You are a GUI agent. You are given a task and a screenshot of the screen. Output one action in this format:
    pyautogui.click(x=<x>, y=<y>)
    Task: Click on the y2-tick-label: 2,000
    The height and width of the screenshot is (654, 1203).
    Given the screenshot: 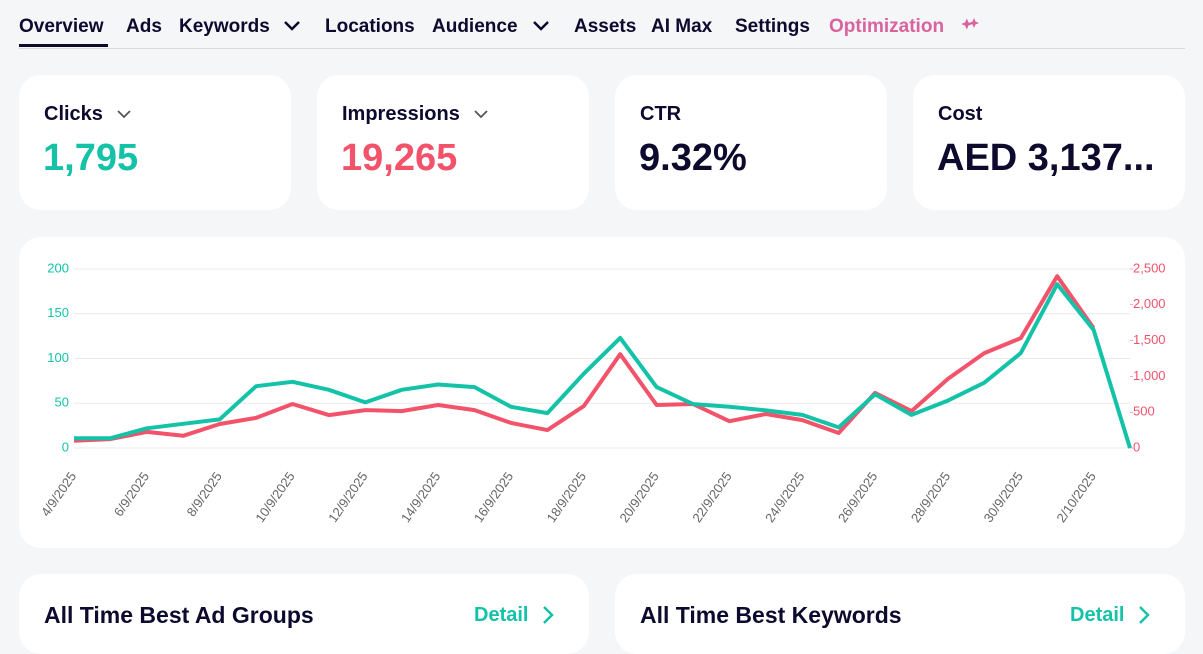 What is the action you would take?
    pyautogui.click(x=1149, y=303)
    